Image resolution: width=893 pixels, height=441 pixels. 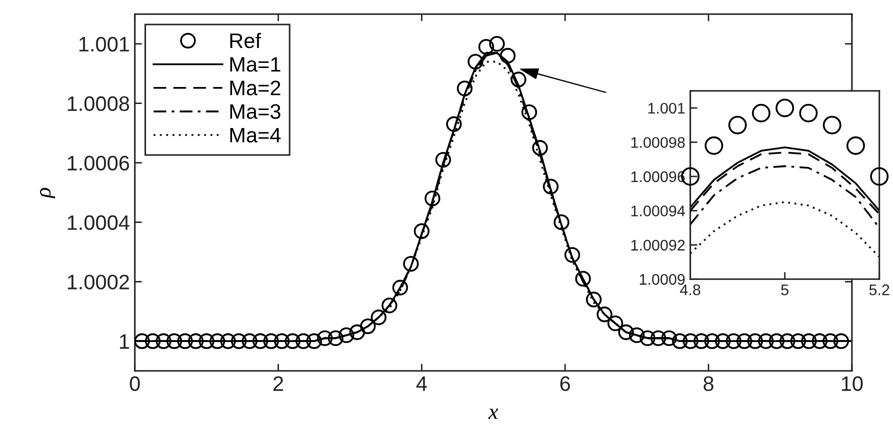 What do you see at coordinates (98, 282) in the screenshot?
I see `y-tick-label: 1.0002` at bounding box center [98, 282].